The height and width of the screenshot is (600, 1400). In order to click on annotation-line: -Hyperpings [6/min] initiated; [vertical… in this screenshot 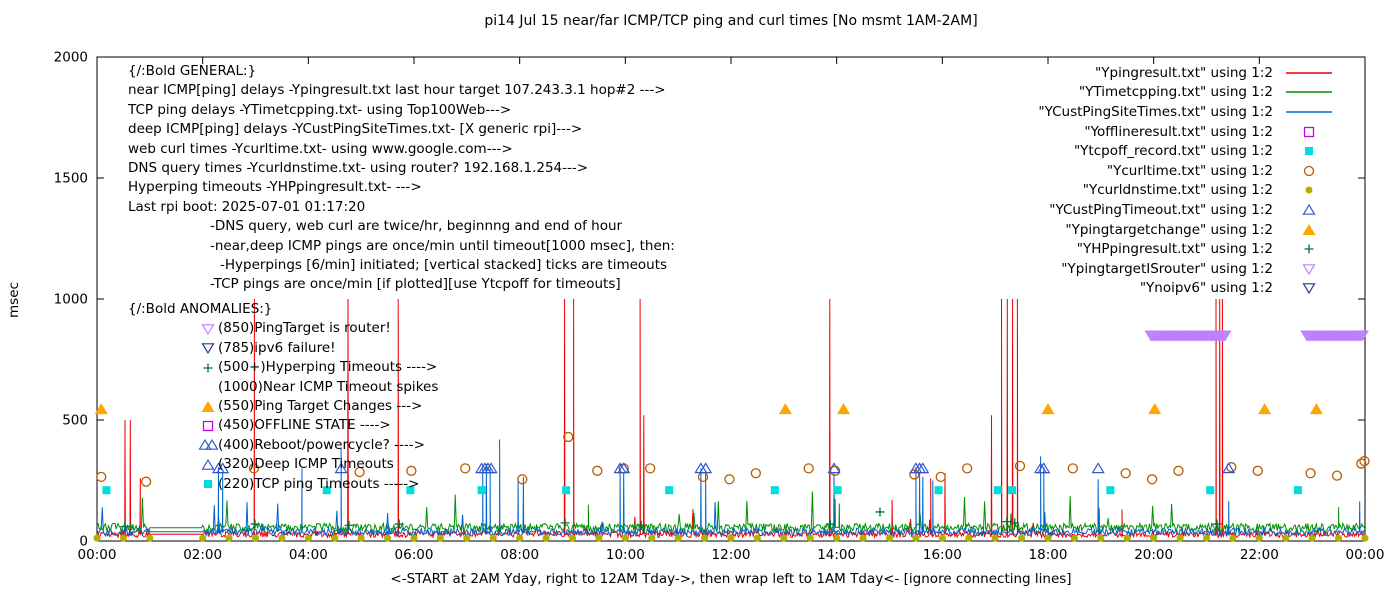, I will do `click(444, 265)`.